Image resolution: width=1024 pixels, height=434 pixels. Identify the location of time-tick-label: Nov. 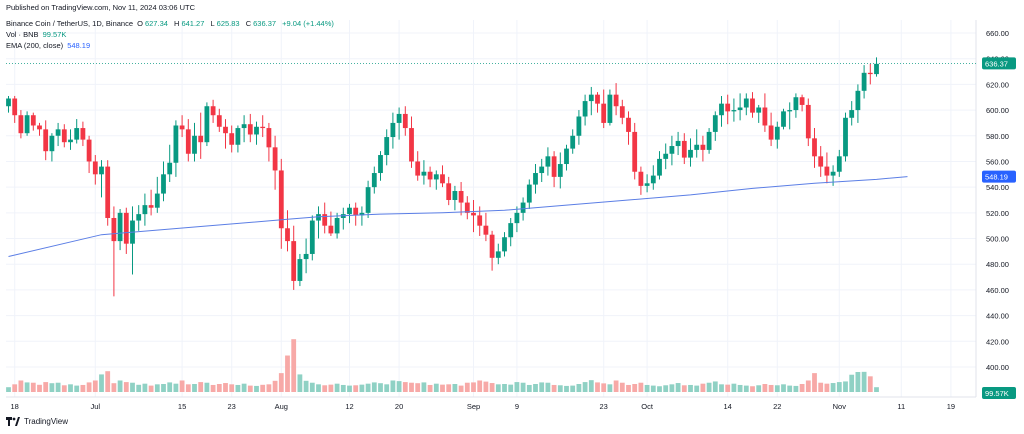
(840, 406).